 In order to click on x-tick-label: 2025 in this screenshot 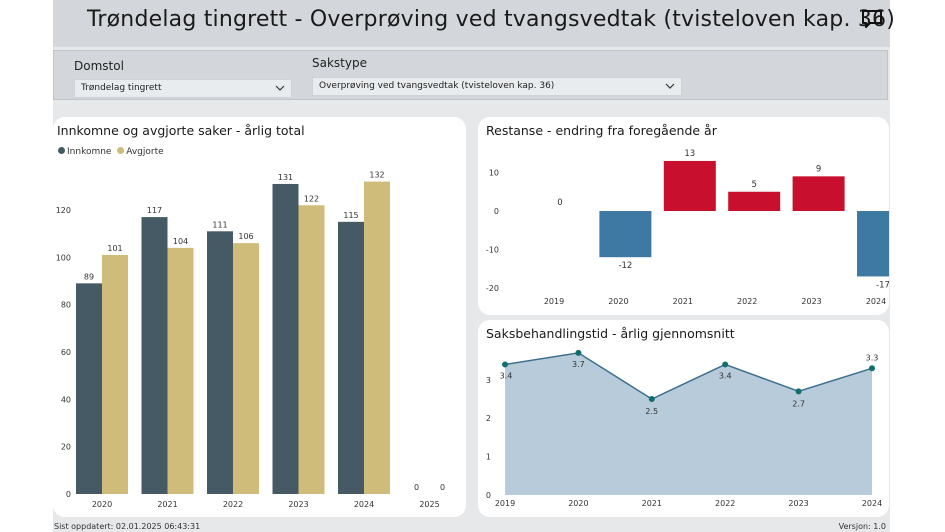, I will do `click(429, 504)`.